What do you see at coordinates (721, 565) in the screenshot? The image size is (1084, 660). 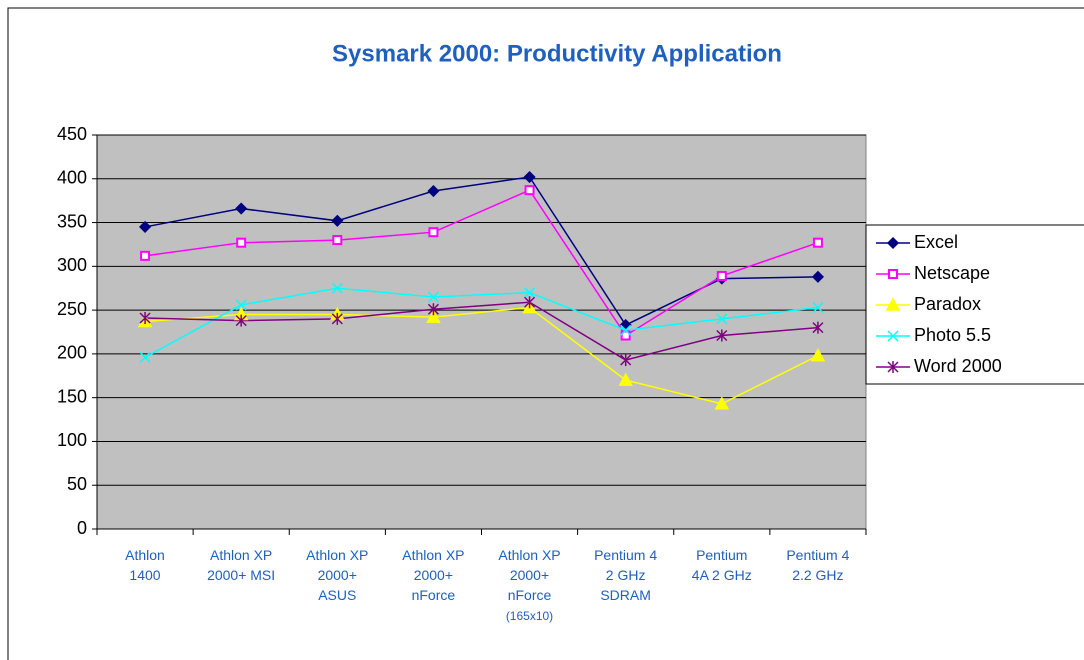 I see `x-tick-label: Pentium 4A 2 GHz` at bounding box center [721, 565].